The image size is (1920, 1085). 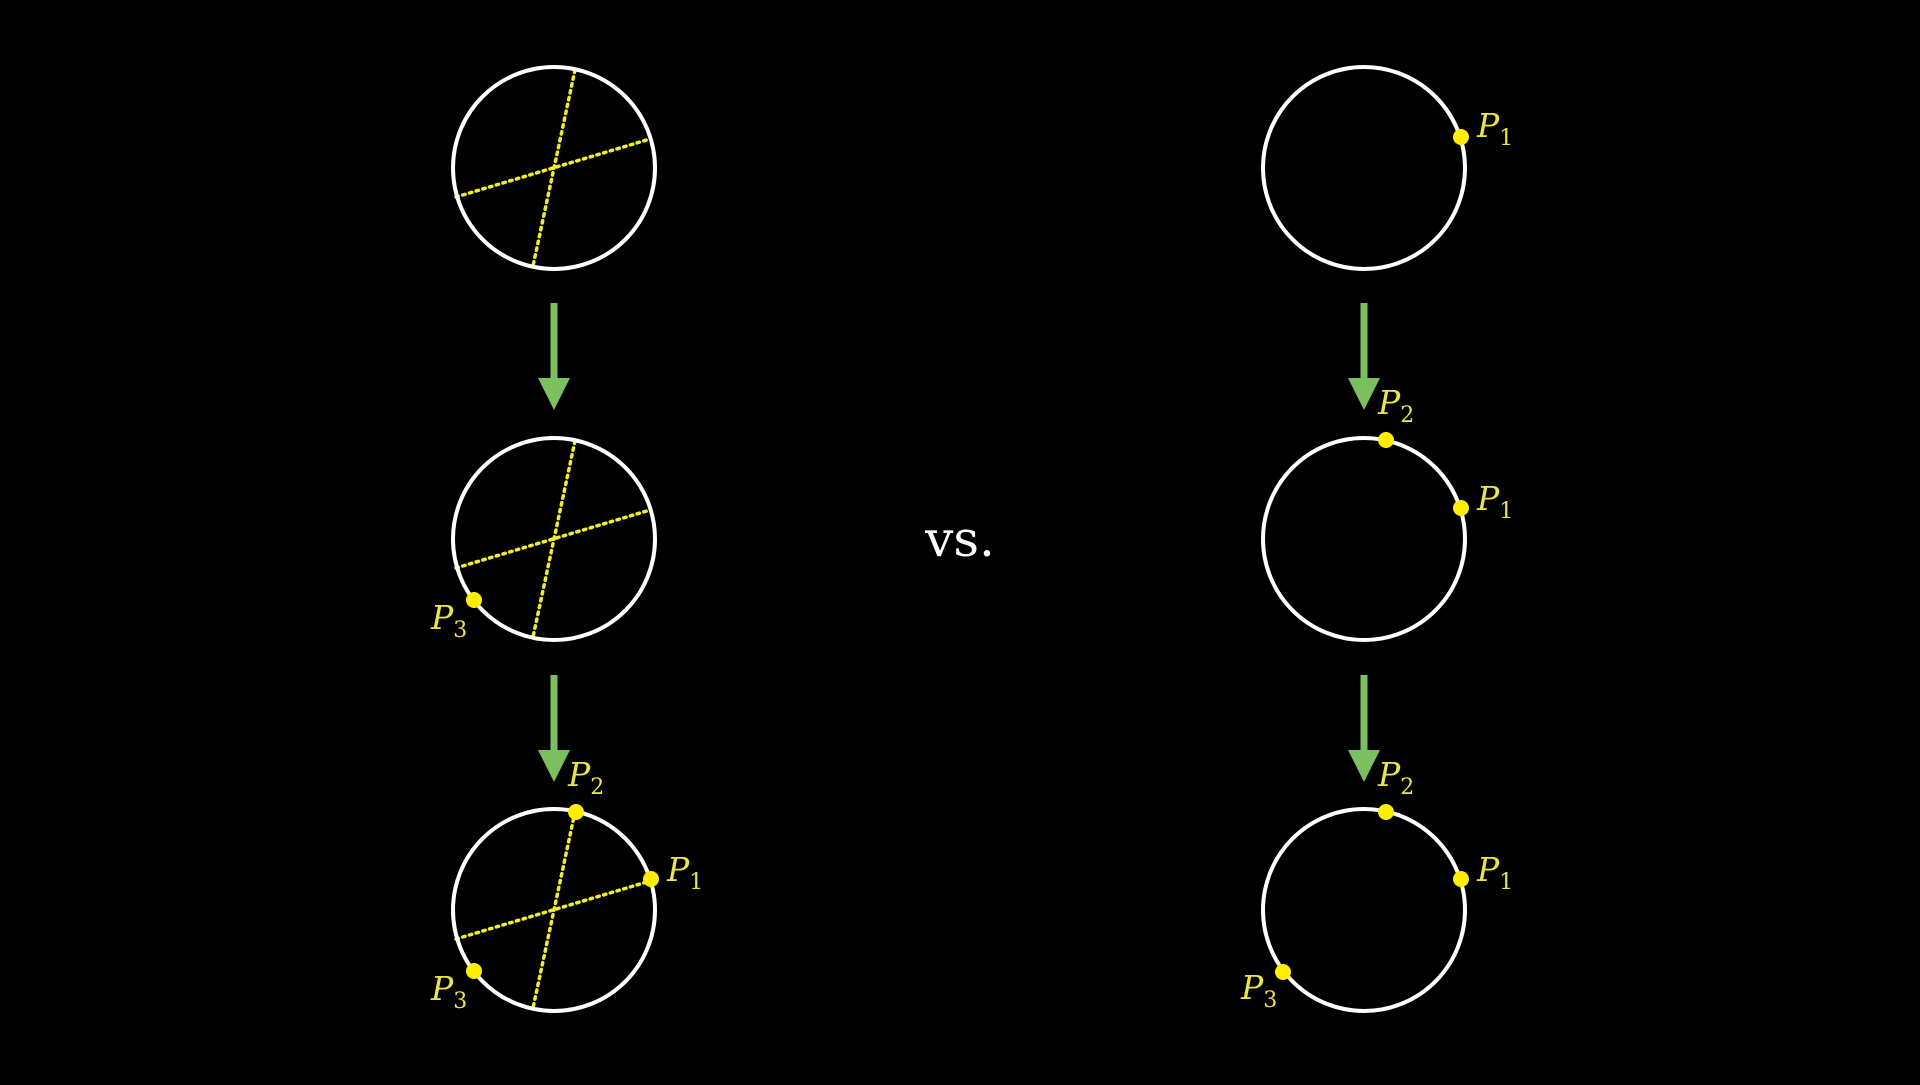 I want to click on left-step-3-label-p2: P2, so click(x=585, y=777).